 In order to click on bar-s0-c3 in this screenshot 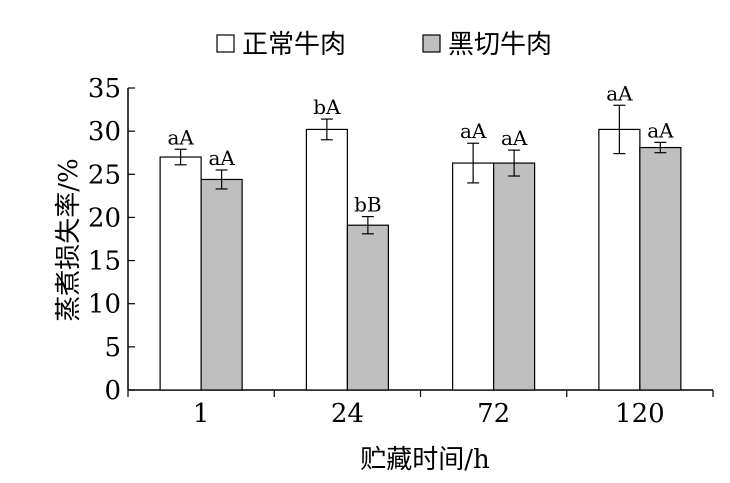, I will do `click(619, 259)`.